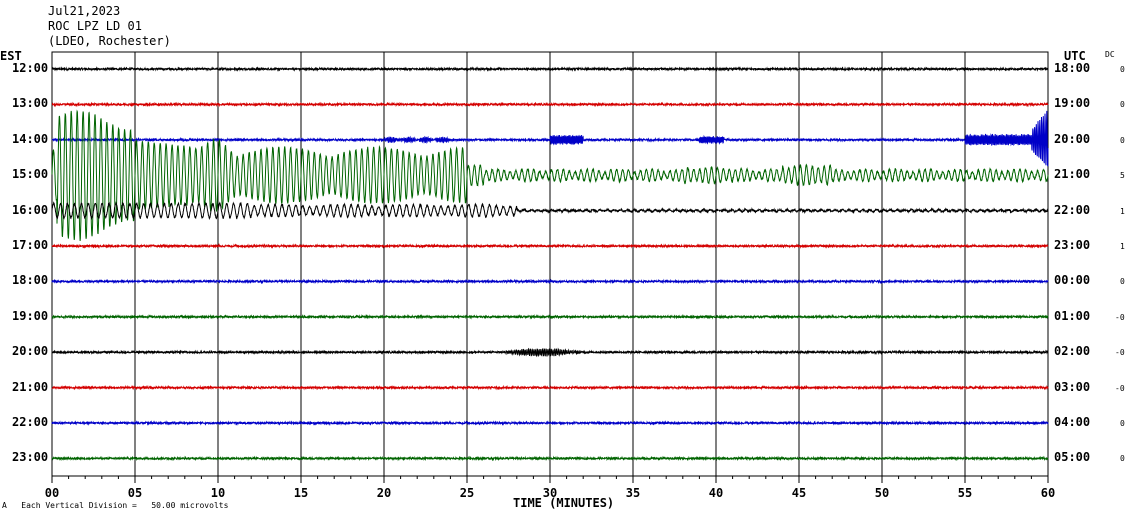  Describe the element at coordinates (633, 493) in the screenshot. I see `x-tick-label-35: 35` at that location.